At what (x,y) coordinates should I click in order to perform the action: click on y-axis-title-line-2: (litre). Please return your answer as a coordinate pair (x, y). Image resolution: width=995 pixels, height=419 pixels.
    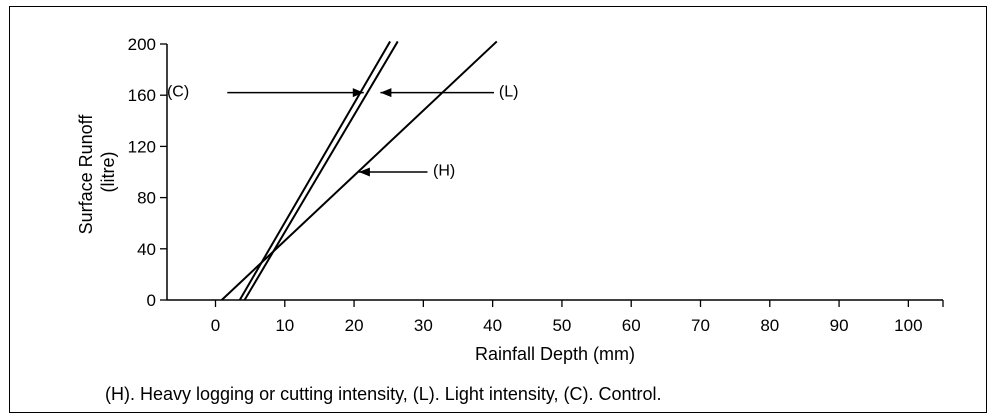
    Looking at the image, I should click on (108, 172).